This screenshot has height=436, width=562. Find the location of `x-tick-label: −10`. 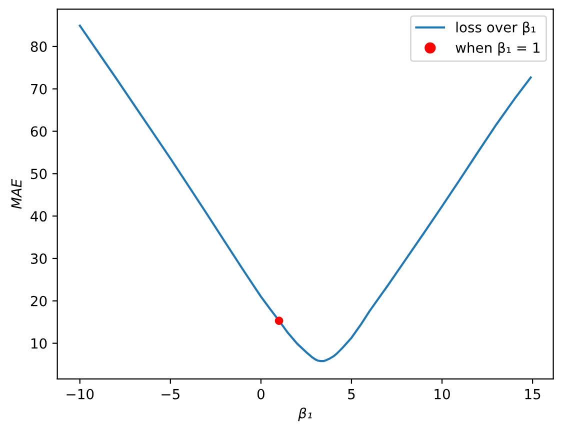

x-tick-label: −10 is located at coordinates (80, 394).